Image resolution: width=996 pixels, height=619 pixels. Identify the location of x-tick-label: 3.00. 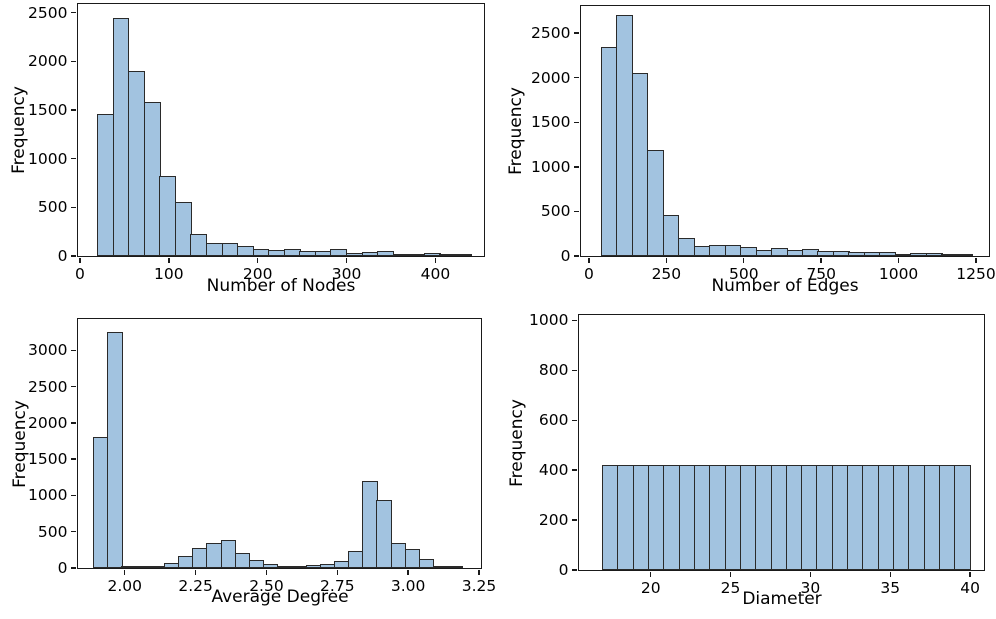
(408, 586).